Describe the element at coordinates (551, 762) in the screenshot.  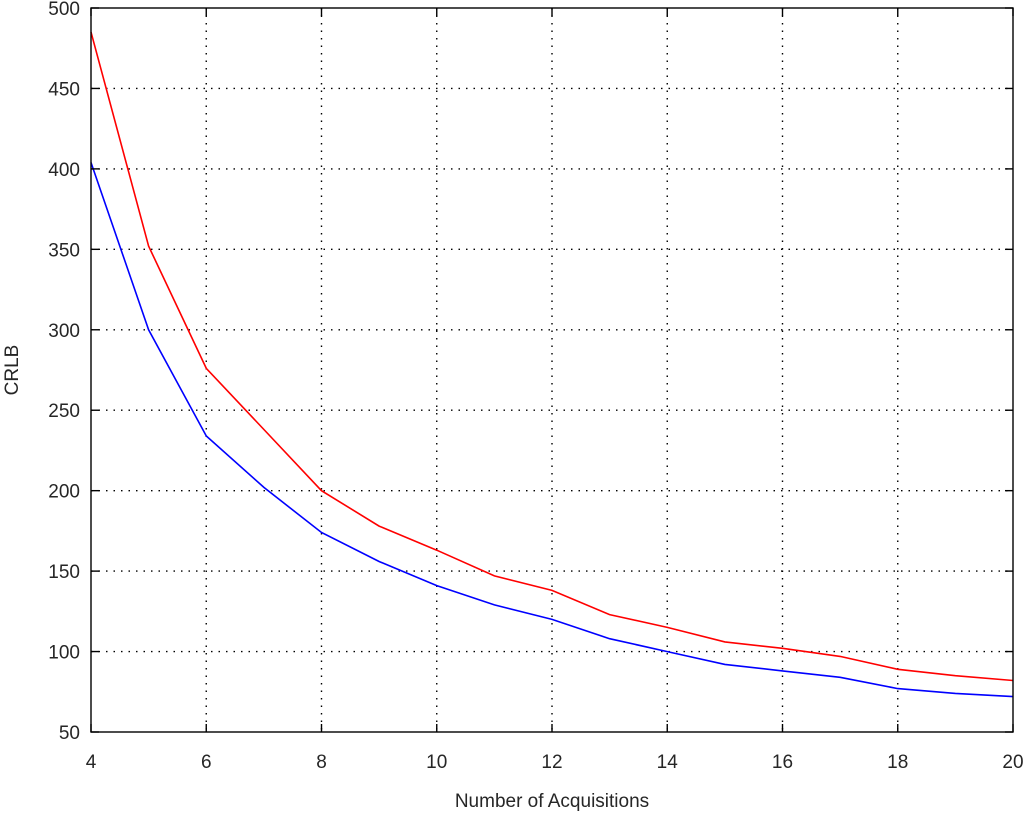
I see `x-tick-label: 12` at that location.